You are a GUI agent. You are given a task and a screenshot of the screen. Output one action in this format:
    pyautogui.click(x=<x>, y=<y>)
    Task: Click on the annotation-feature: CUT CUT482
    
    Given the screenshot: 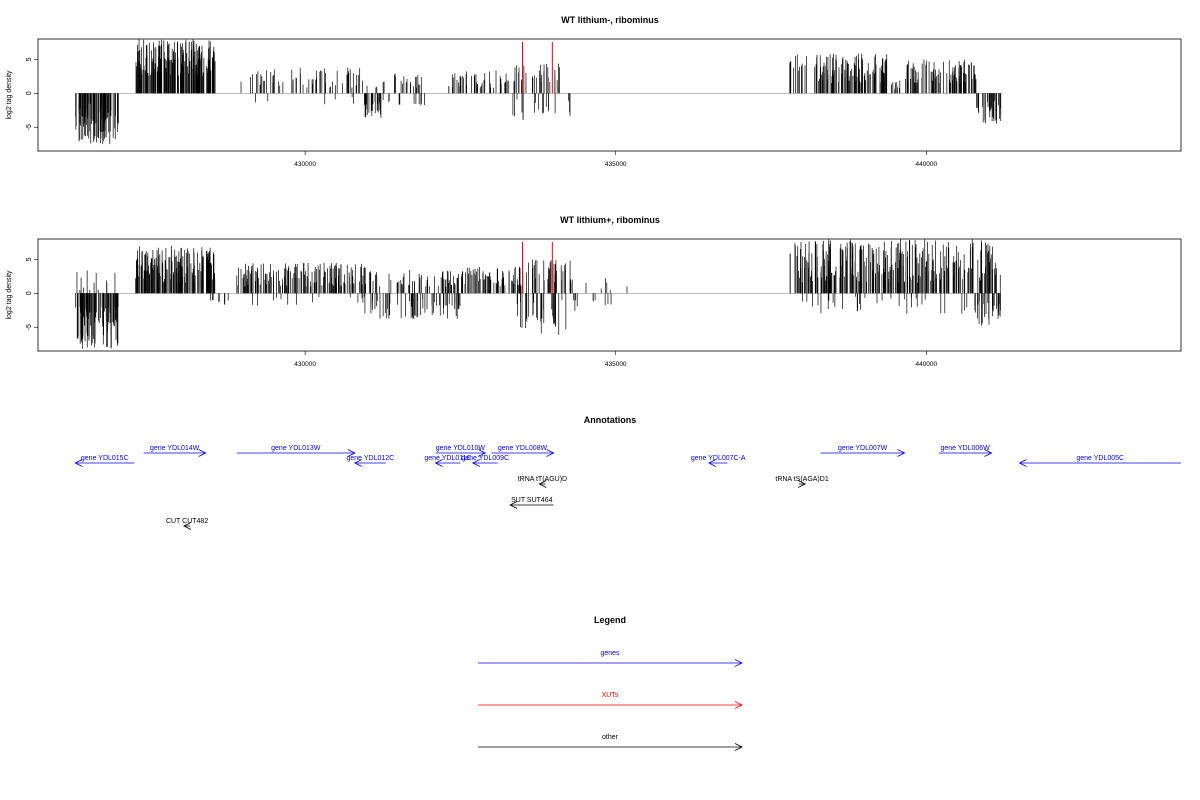 What is the action you would take?
    pyautogui.click(x=187, y=524)
    